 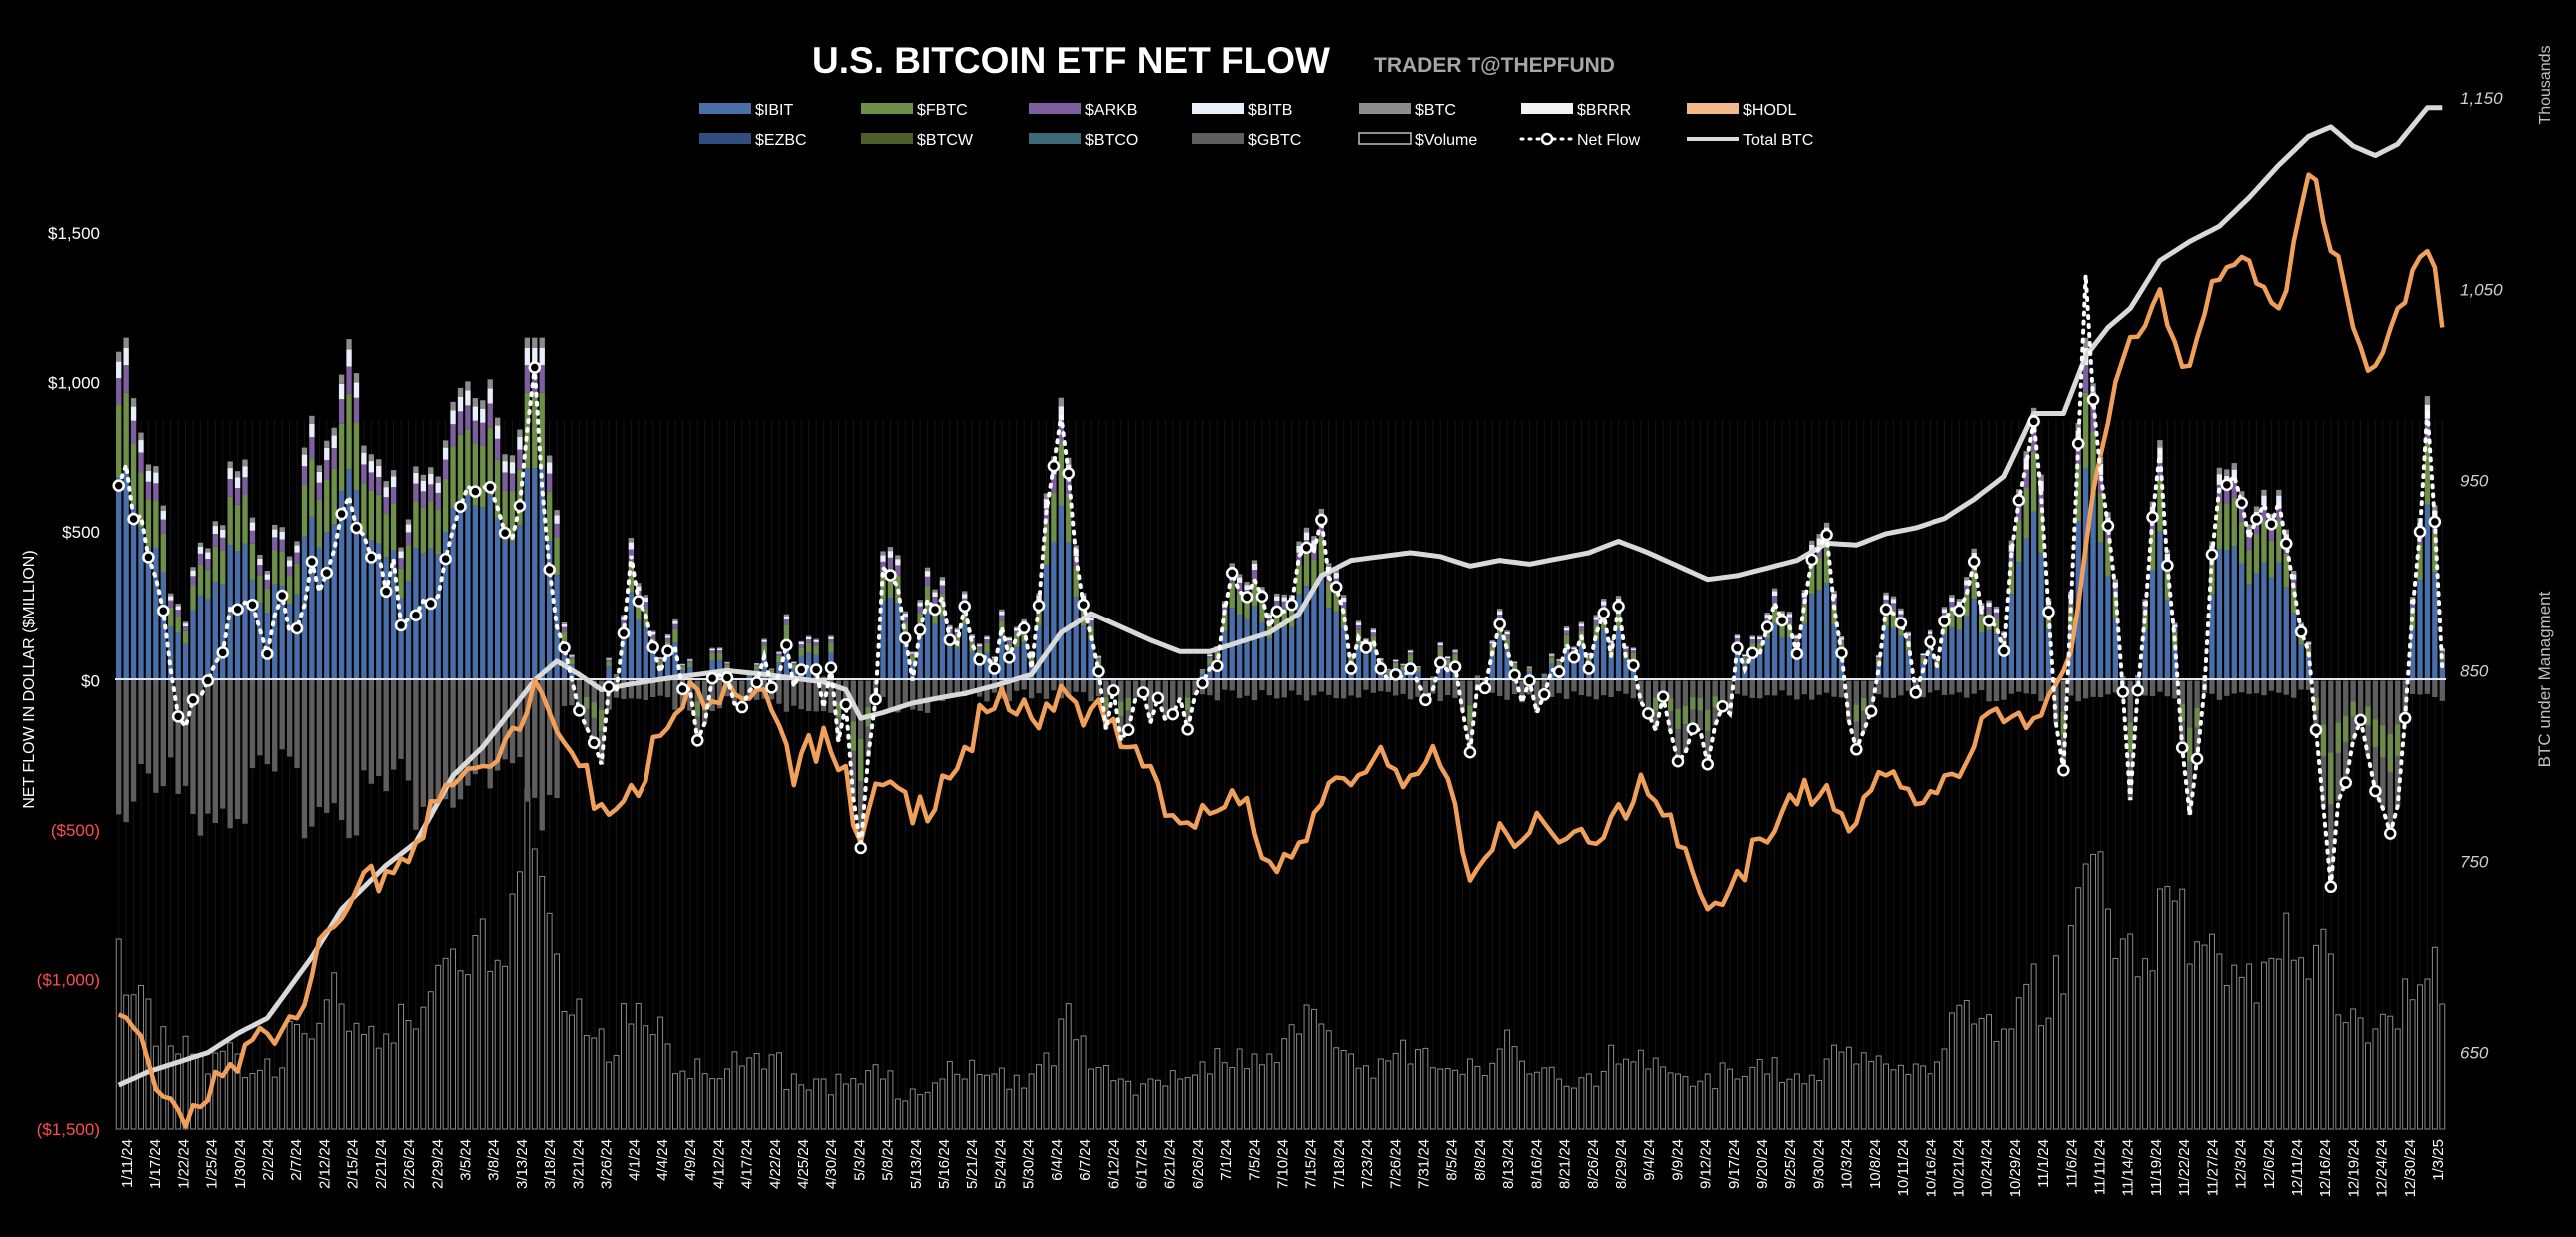 What do you see at coordinates (942, 110) in the screenshot?
I see `legend-label: $FBTC` at bounding box center [942, 110].